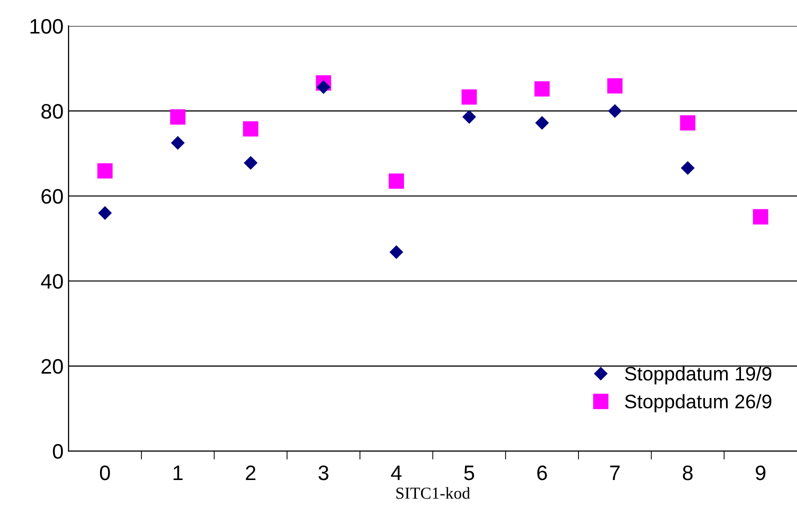  What do you see at coordinates (178, 473) in the screenshot?
I see `x-tick-label: 1` at bounding box center [178, 473].